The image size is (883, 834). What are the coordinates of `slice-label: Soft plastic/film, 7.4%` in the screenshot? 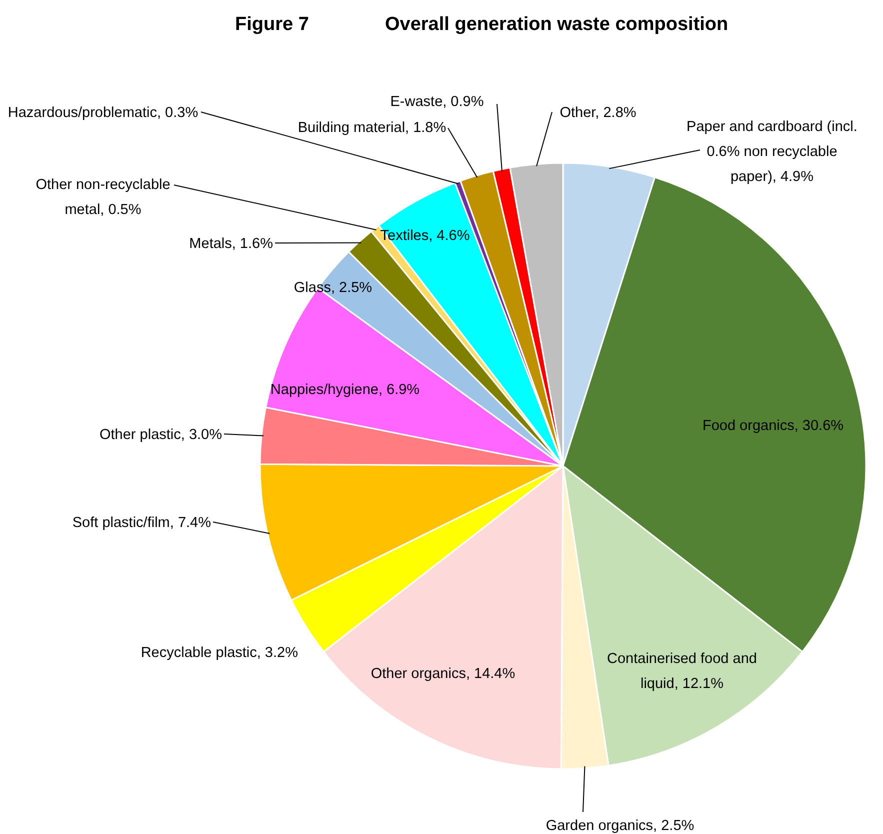 It's located at (142, 523).